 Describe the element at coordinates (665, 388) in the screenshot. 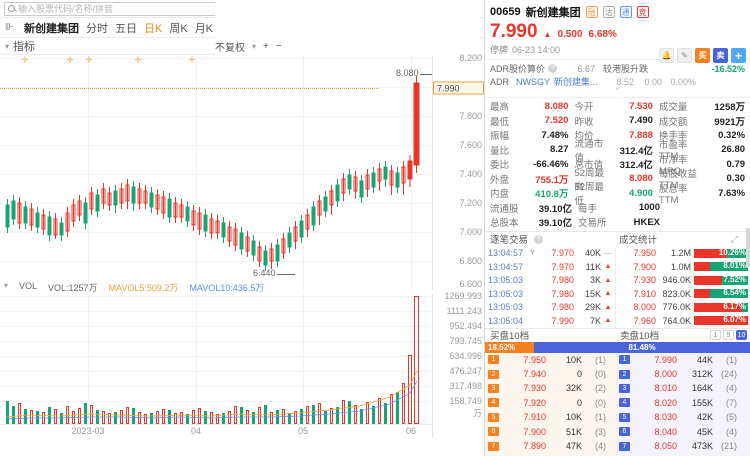

I see `ask-price: 8.010` at that location.